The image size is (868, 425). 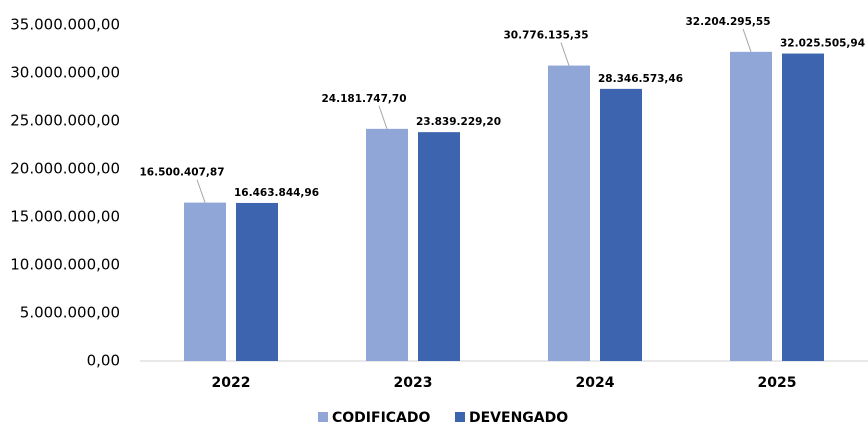 What do you see at coordinates (181, 173) in the screenshot?
I see `value-label: 16.500.407,87` at bounding box center [181, 173].